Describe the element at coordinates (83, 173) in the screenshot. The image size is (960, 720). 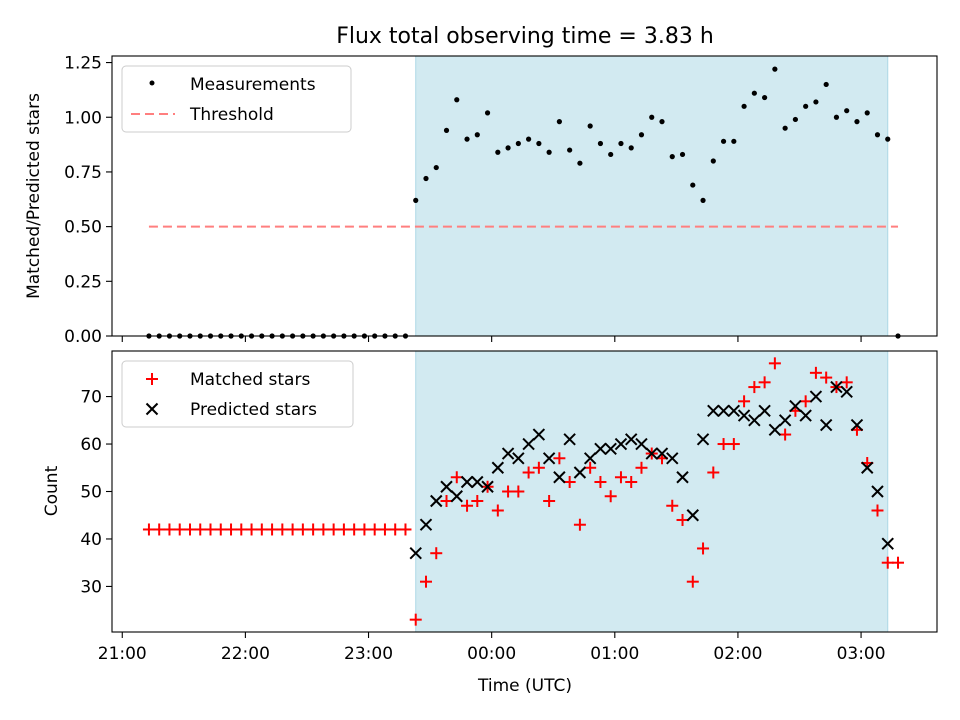
I see `y-tick-label: 0.75` at that location.